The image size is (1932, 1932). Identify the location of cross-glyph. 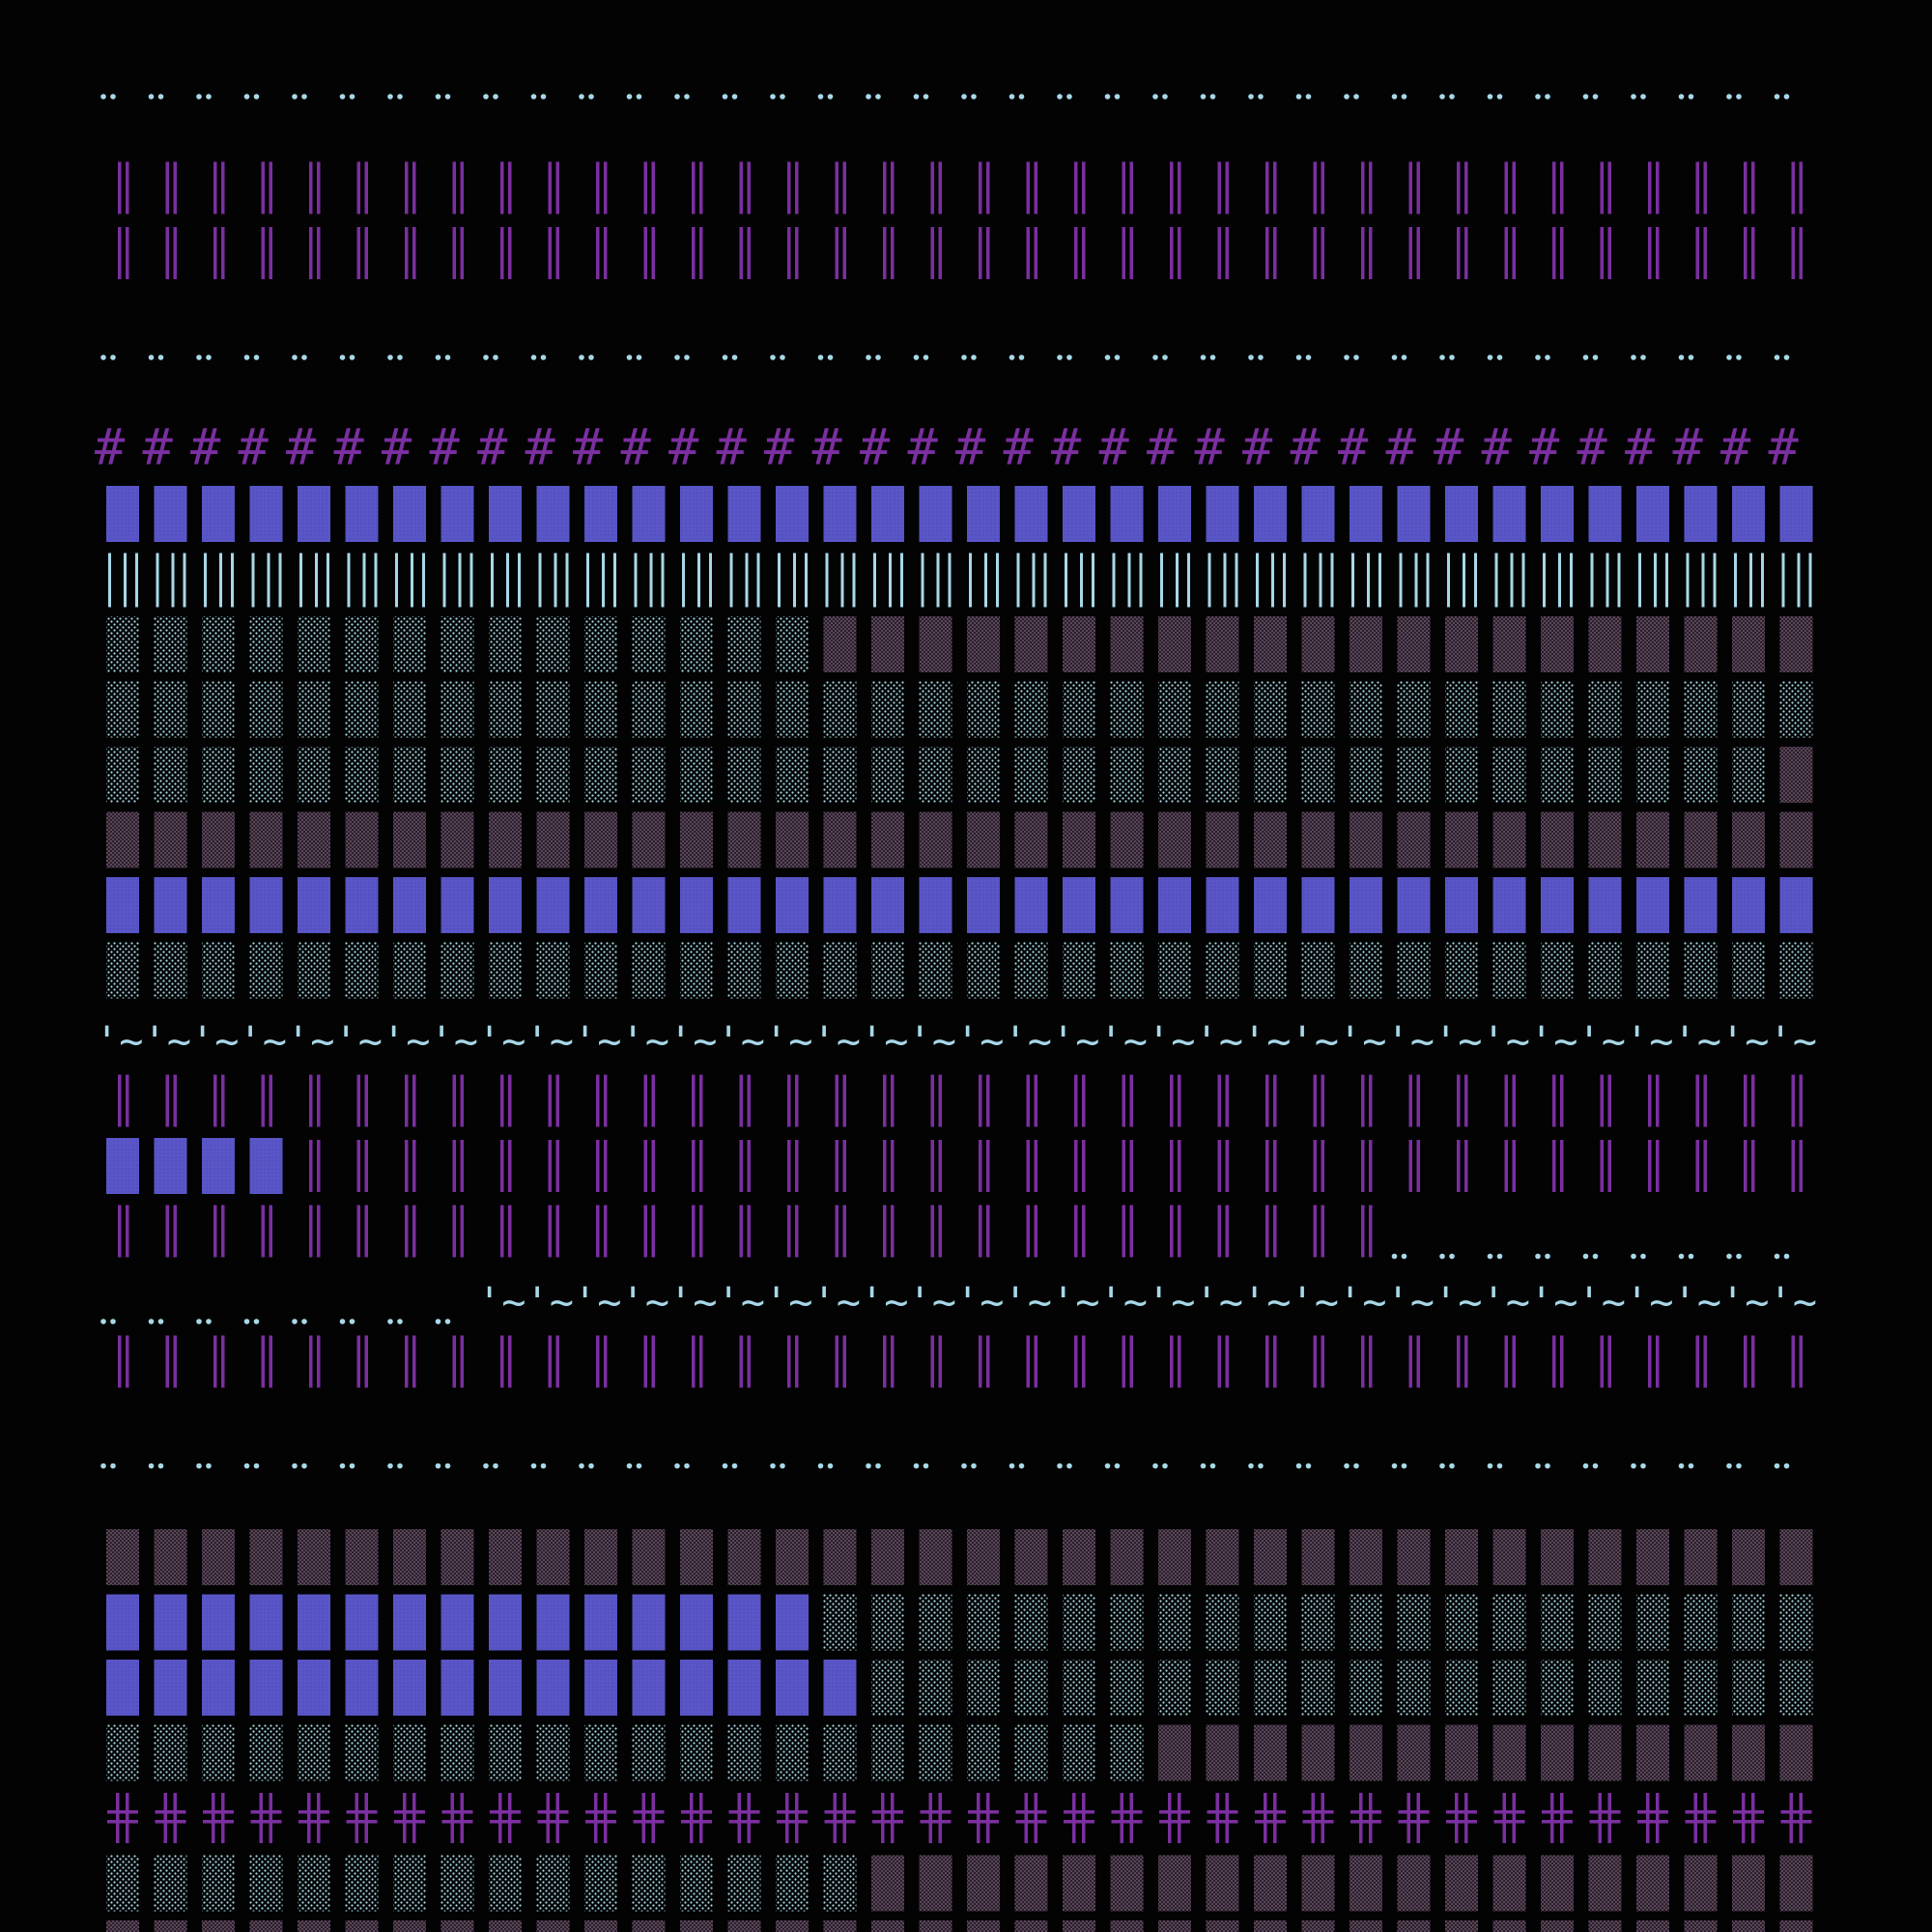
(1031, 1818).